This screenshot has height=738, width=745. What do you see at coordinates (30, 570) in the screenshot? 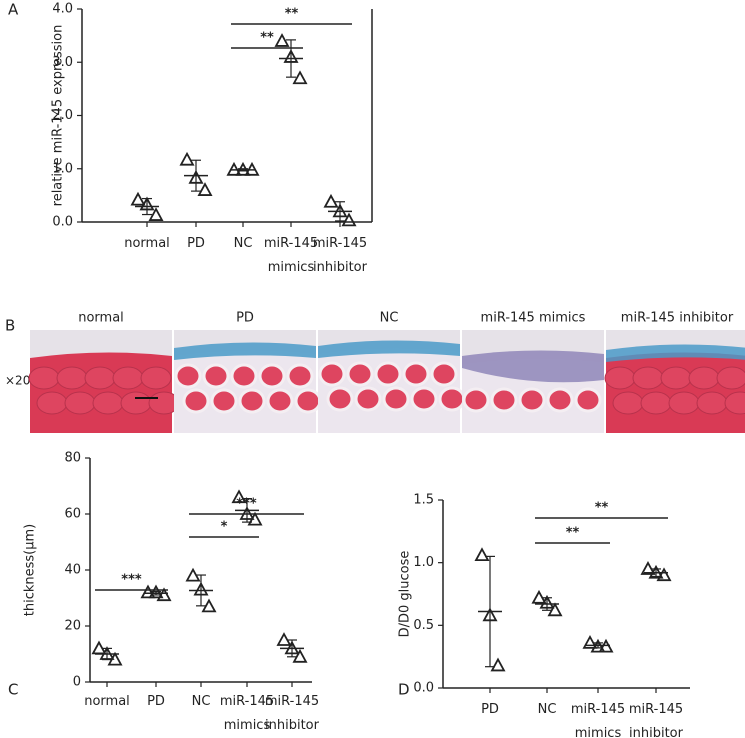
I see `y-axis-title: thickness(μm)` at bounding box center [30, 570].